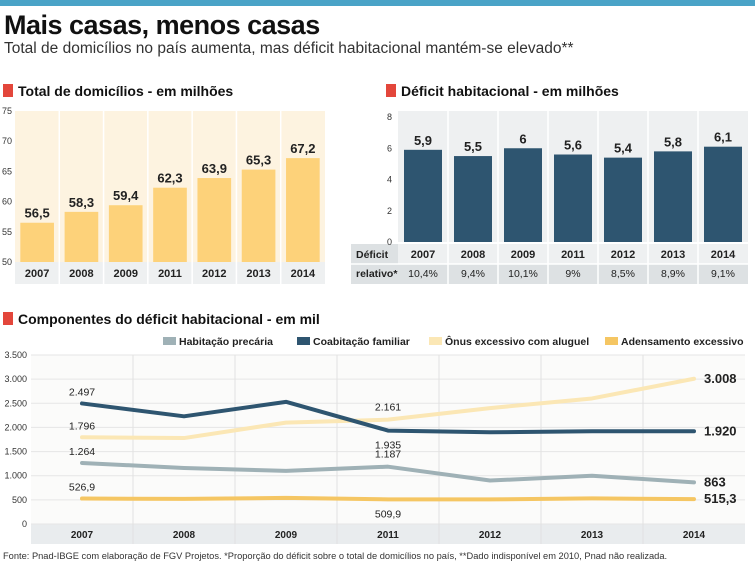 The width and height of the screenshot is (755, 567). I want to click on chart2-title: Déficit habitacional - em milhões, so click(510, 91).